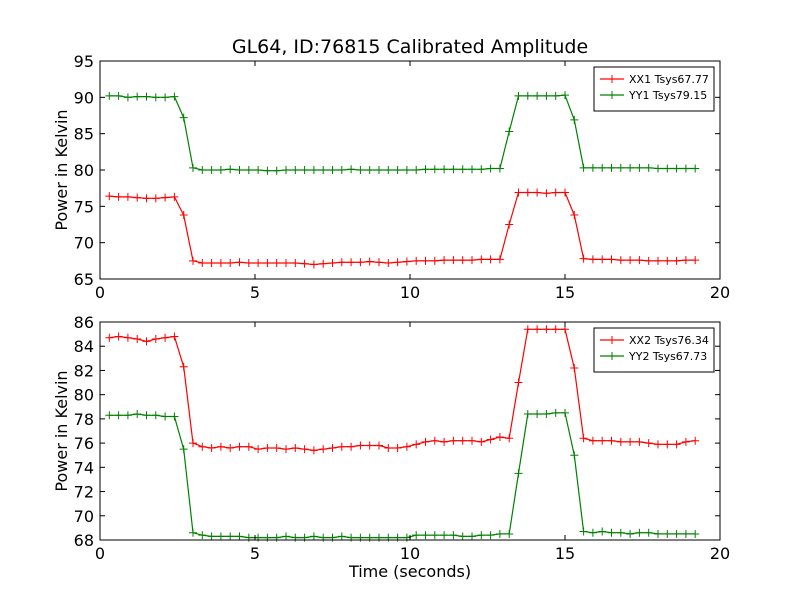  Describe the element at coordinates (84, 443) in the screenshot. I see `y-tick-label: 76` at that location.